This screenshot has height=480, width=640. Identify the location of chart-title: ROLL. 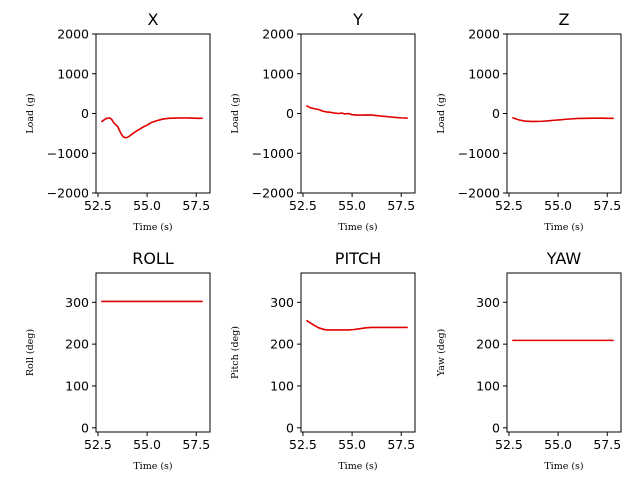
(153, 258).